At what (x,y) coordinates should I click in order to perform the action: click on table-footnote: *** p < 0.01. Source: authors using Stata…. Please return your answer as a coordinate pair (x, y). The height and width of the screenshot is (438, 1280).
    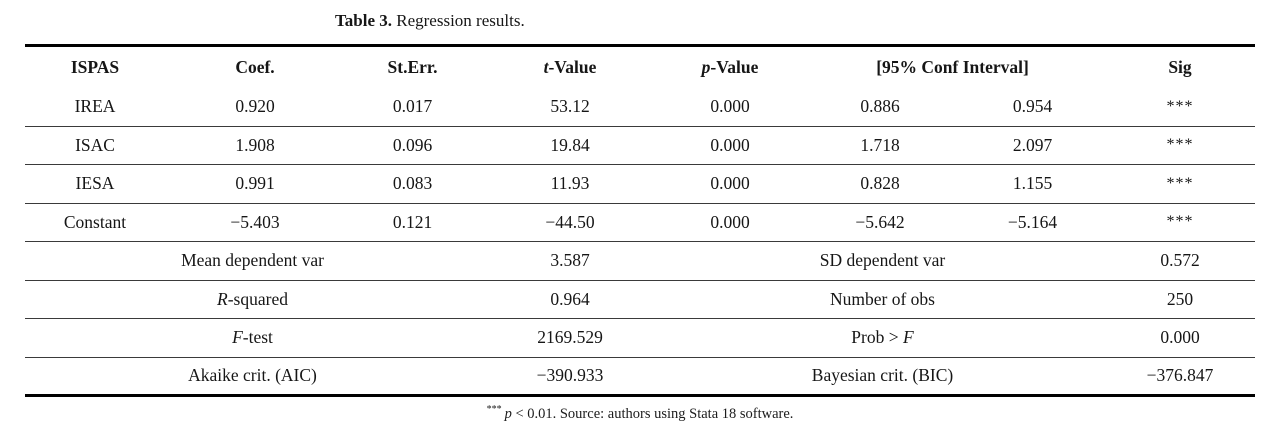
    Looking at the image, I should click on (640, 413).